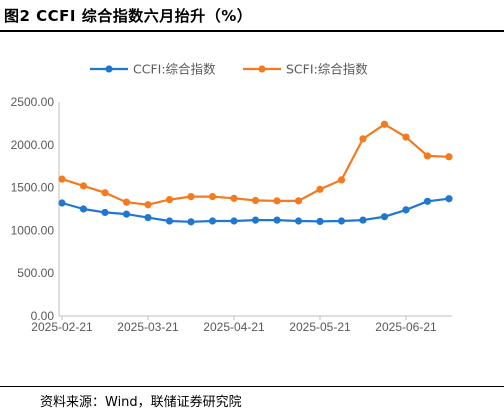 The width and height of the screenshot is (504, 412). What do you see at coordinates (62, 327) in the screenshot?
I see `x-tick-label: 2025-02-21` at bounding box center [62, 327].